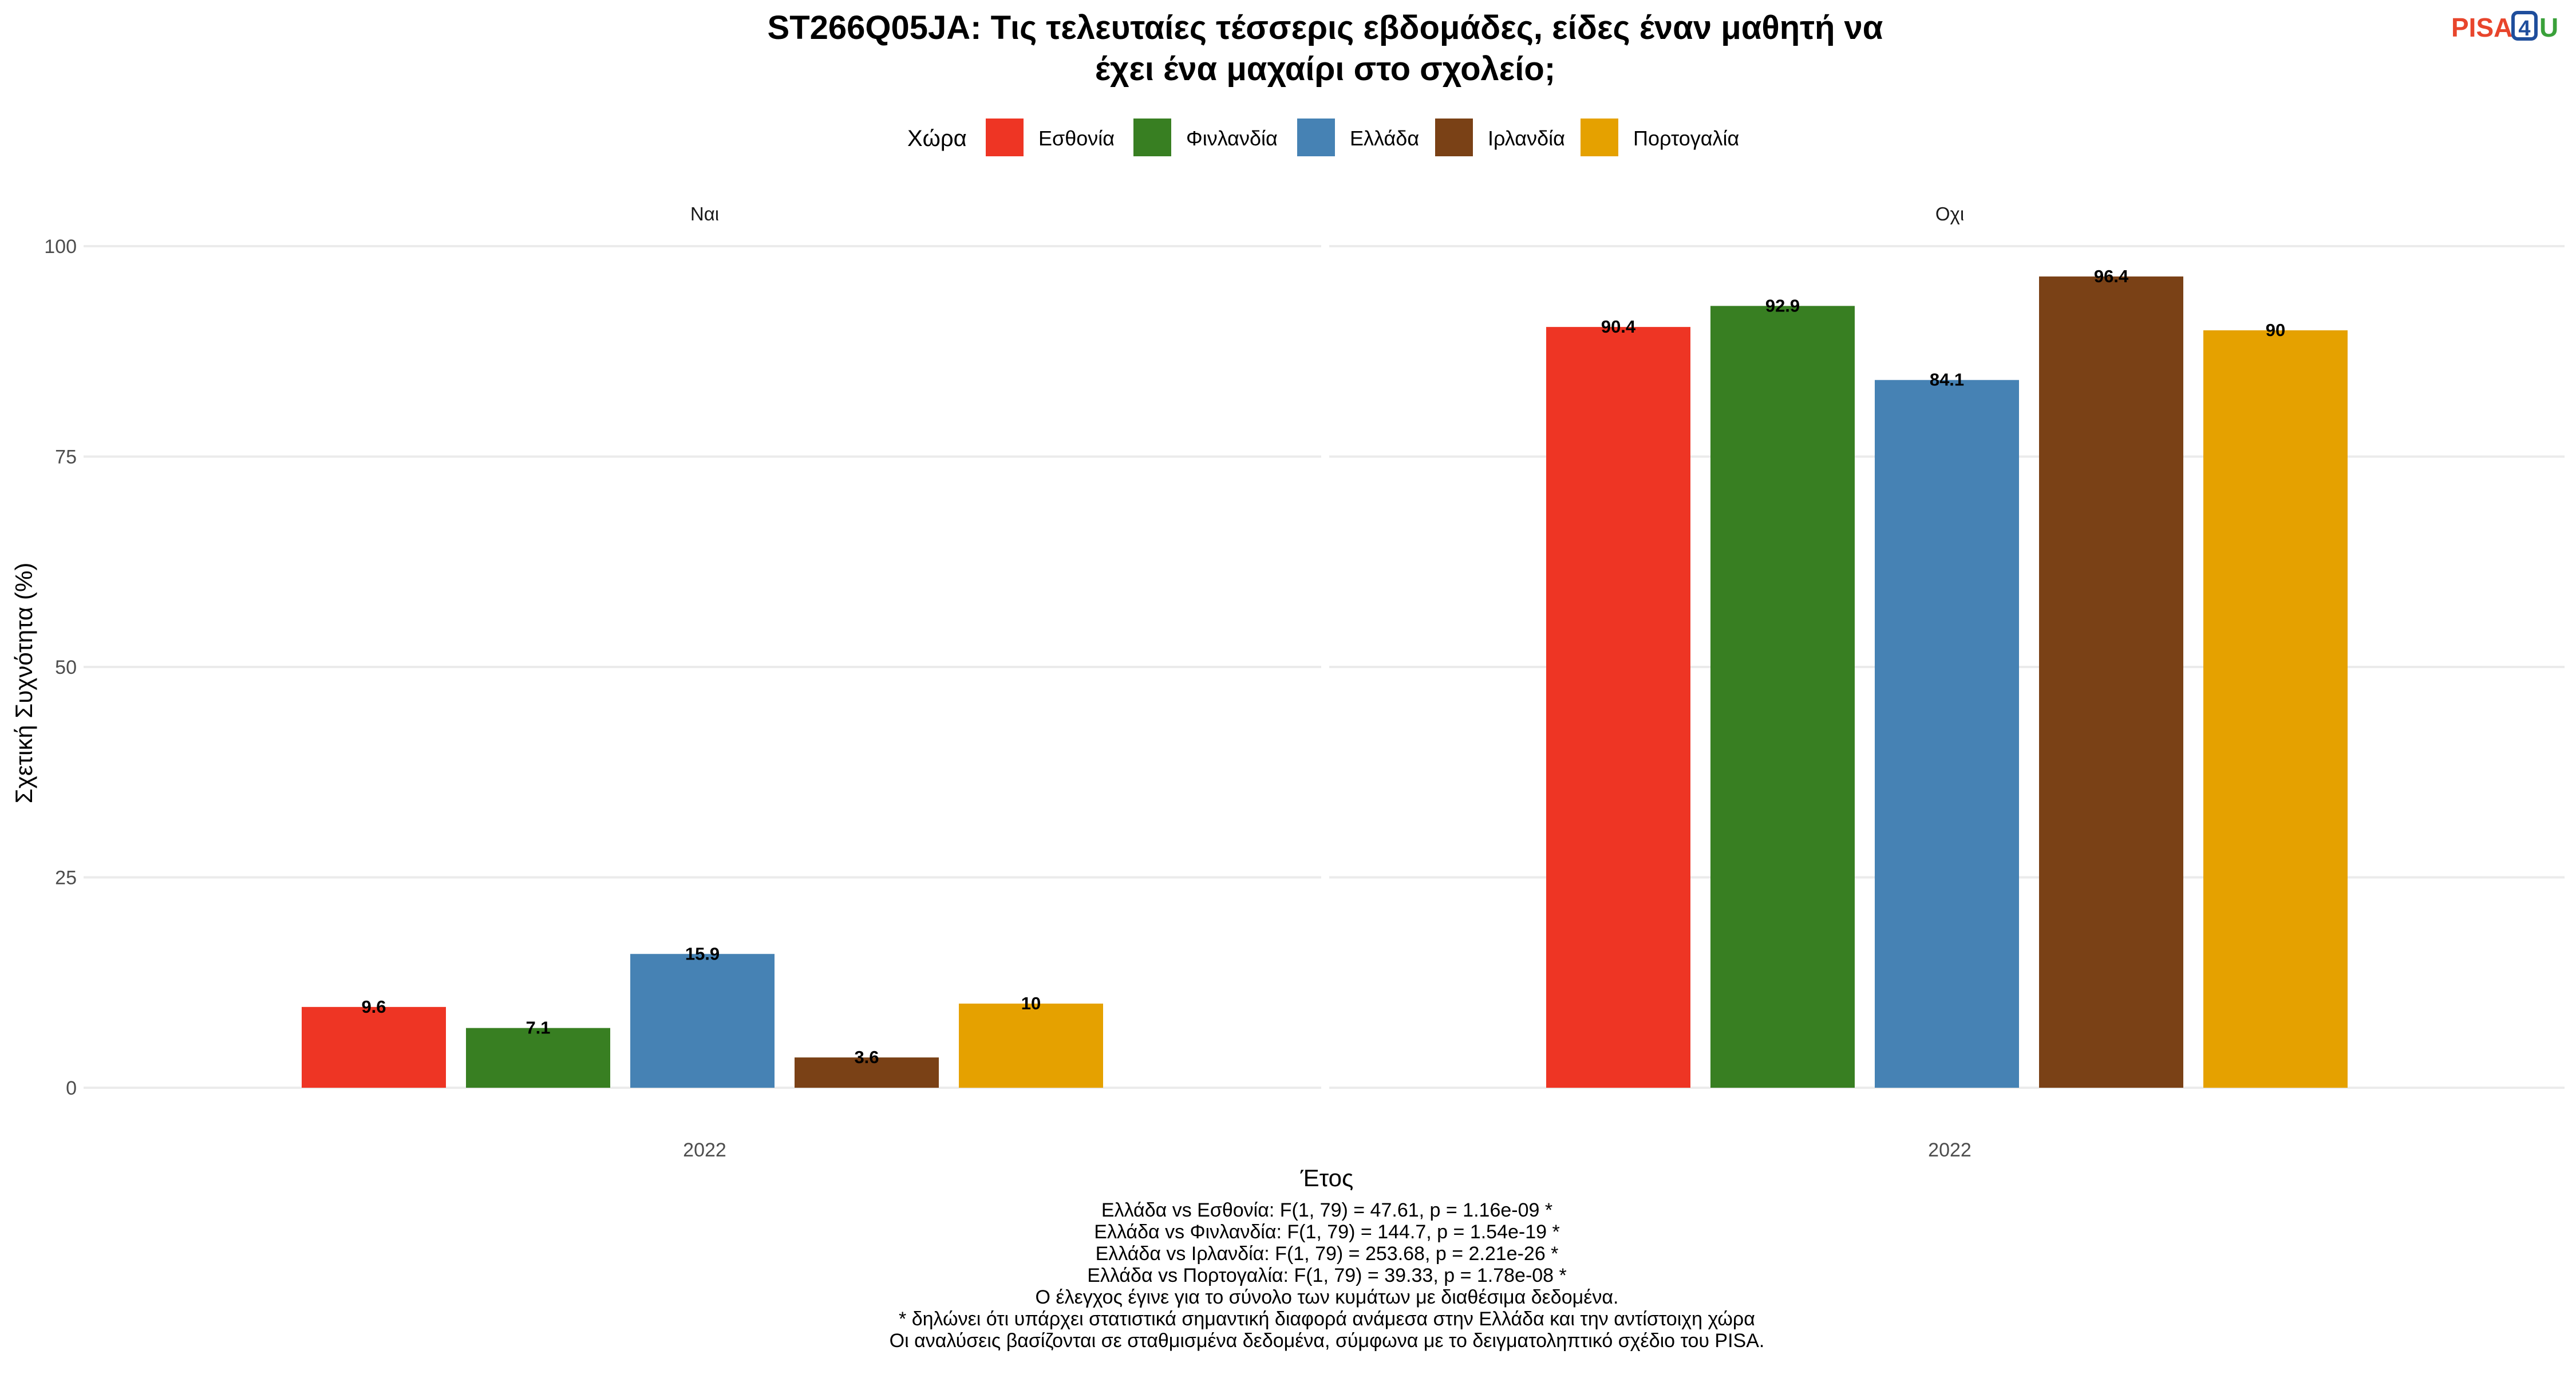 The width and height of the screenshot is (2576, 1374). What do you see at coordinates (1031, 1003) in the screenshot?
I see `bar-value-label: 10` at bounding box center [1031, 1003].